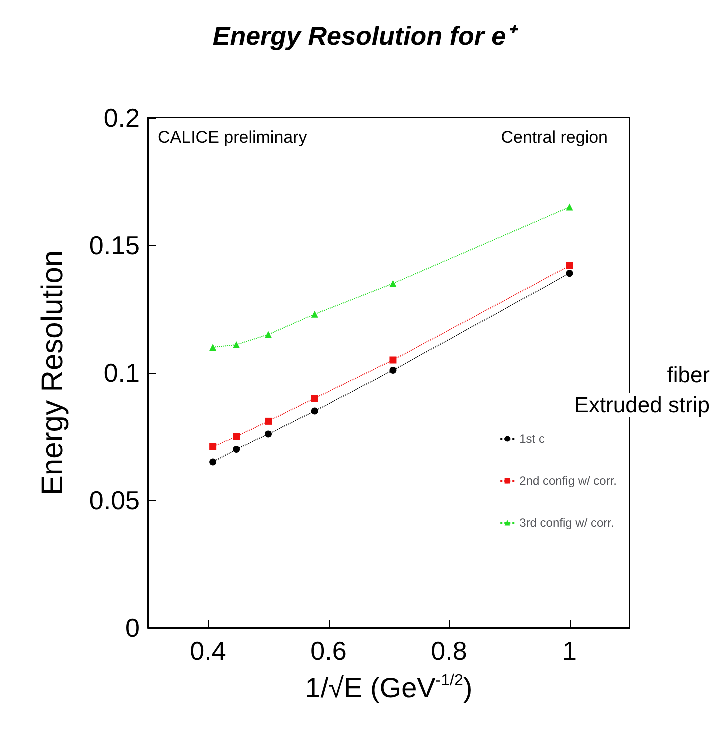 The width and height of the screenshot is (728, 740). I want to click on chart-title: Energy Resolution for e⁺, so click(366, 36).